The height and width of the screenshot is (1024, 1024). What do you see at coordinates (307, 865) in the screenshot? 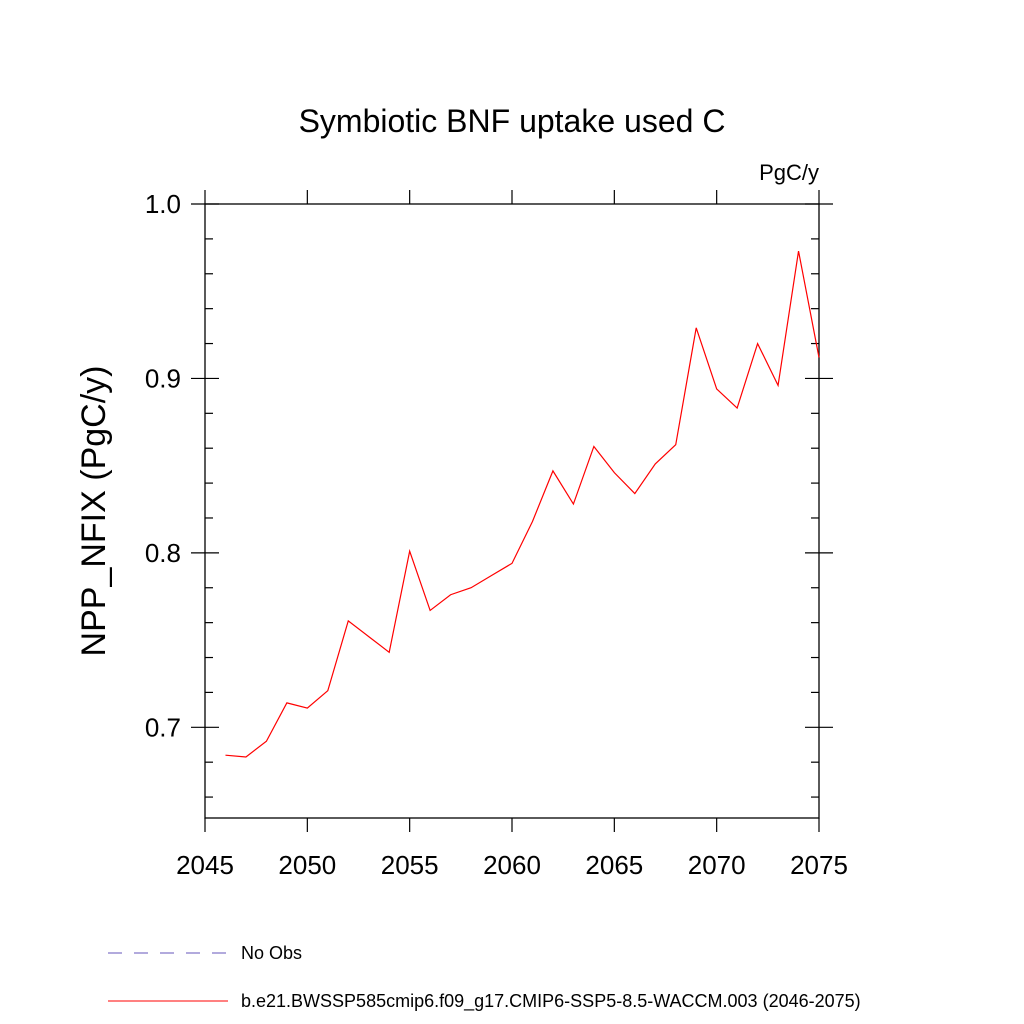
I see `x-tick-label: 2050` at bounding box center [307, 865].